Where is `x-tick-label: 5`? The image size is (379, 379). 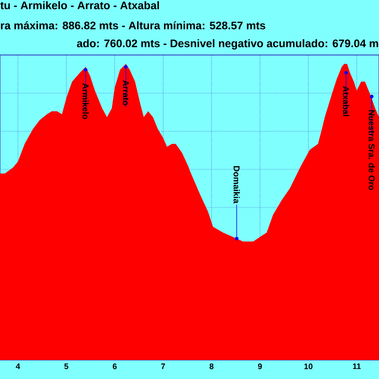 x-tick-label: 5 is located at coordinates (66, 367).